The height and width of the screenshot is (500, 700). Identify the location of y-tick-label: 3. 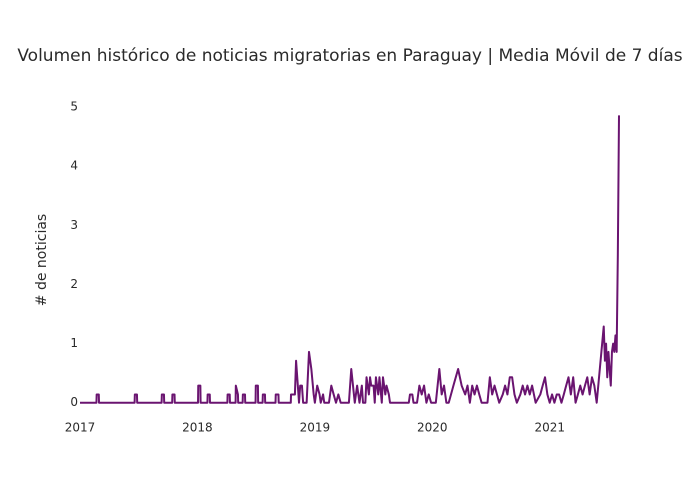
(74, 225).